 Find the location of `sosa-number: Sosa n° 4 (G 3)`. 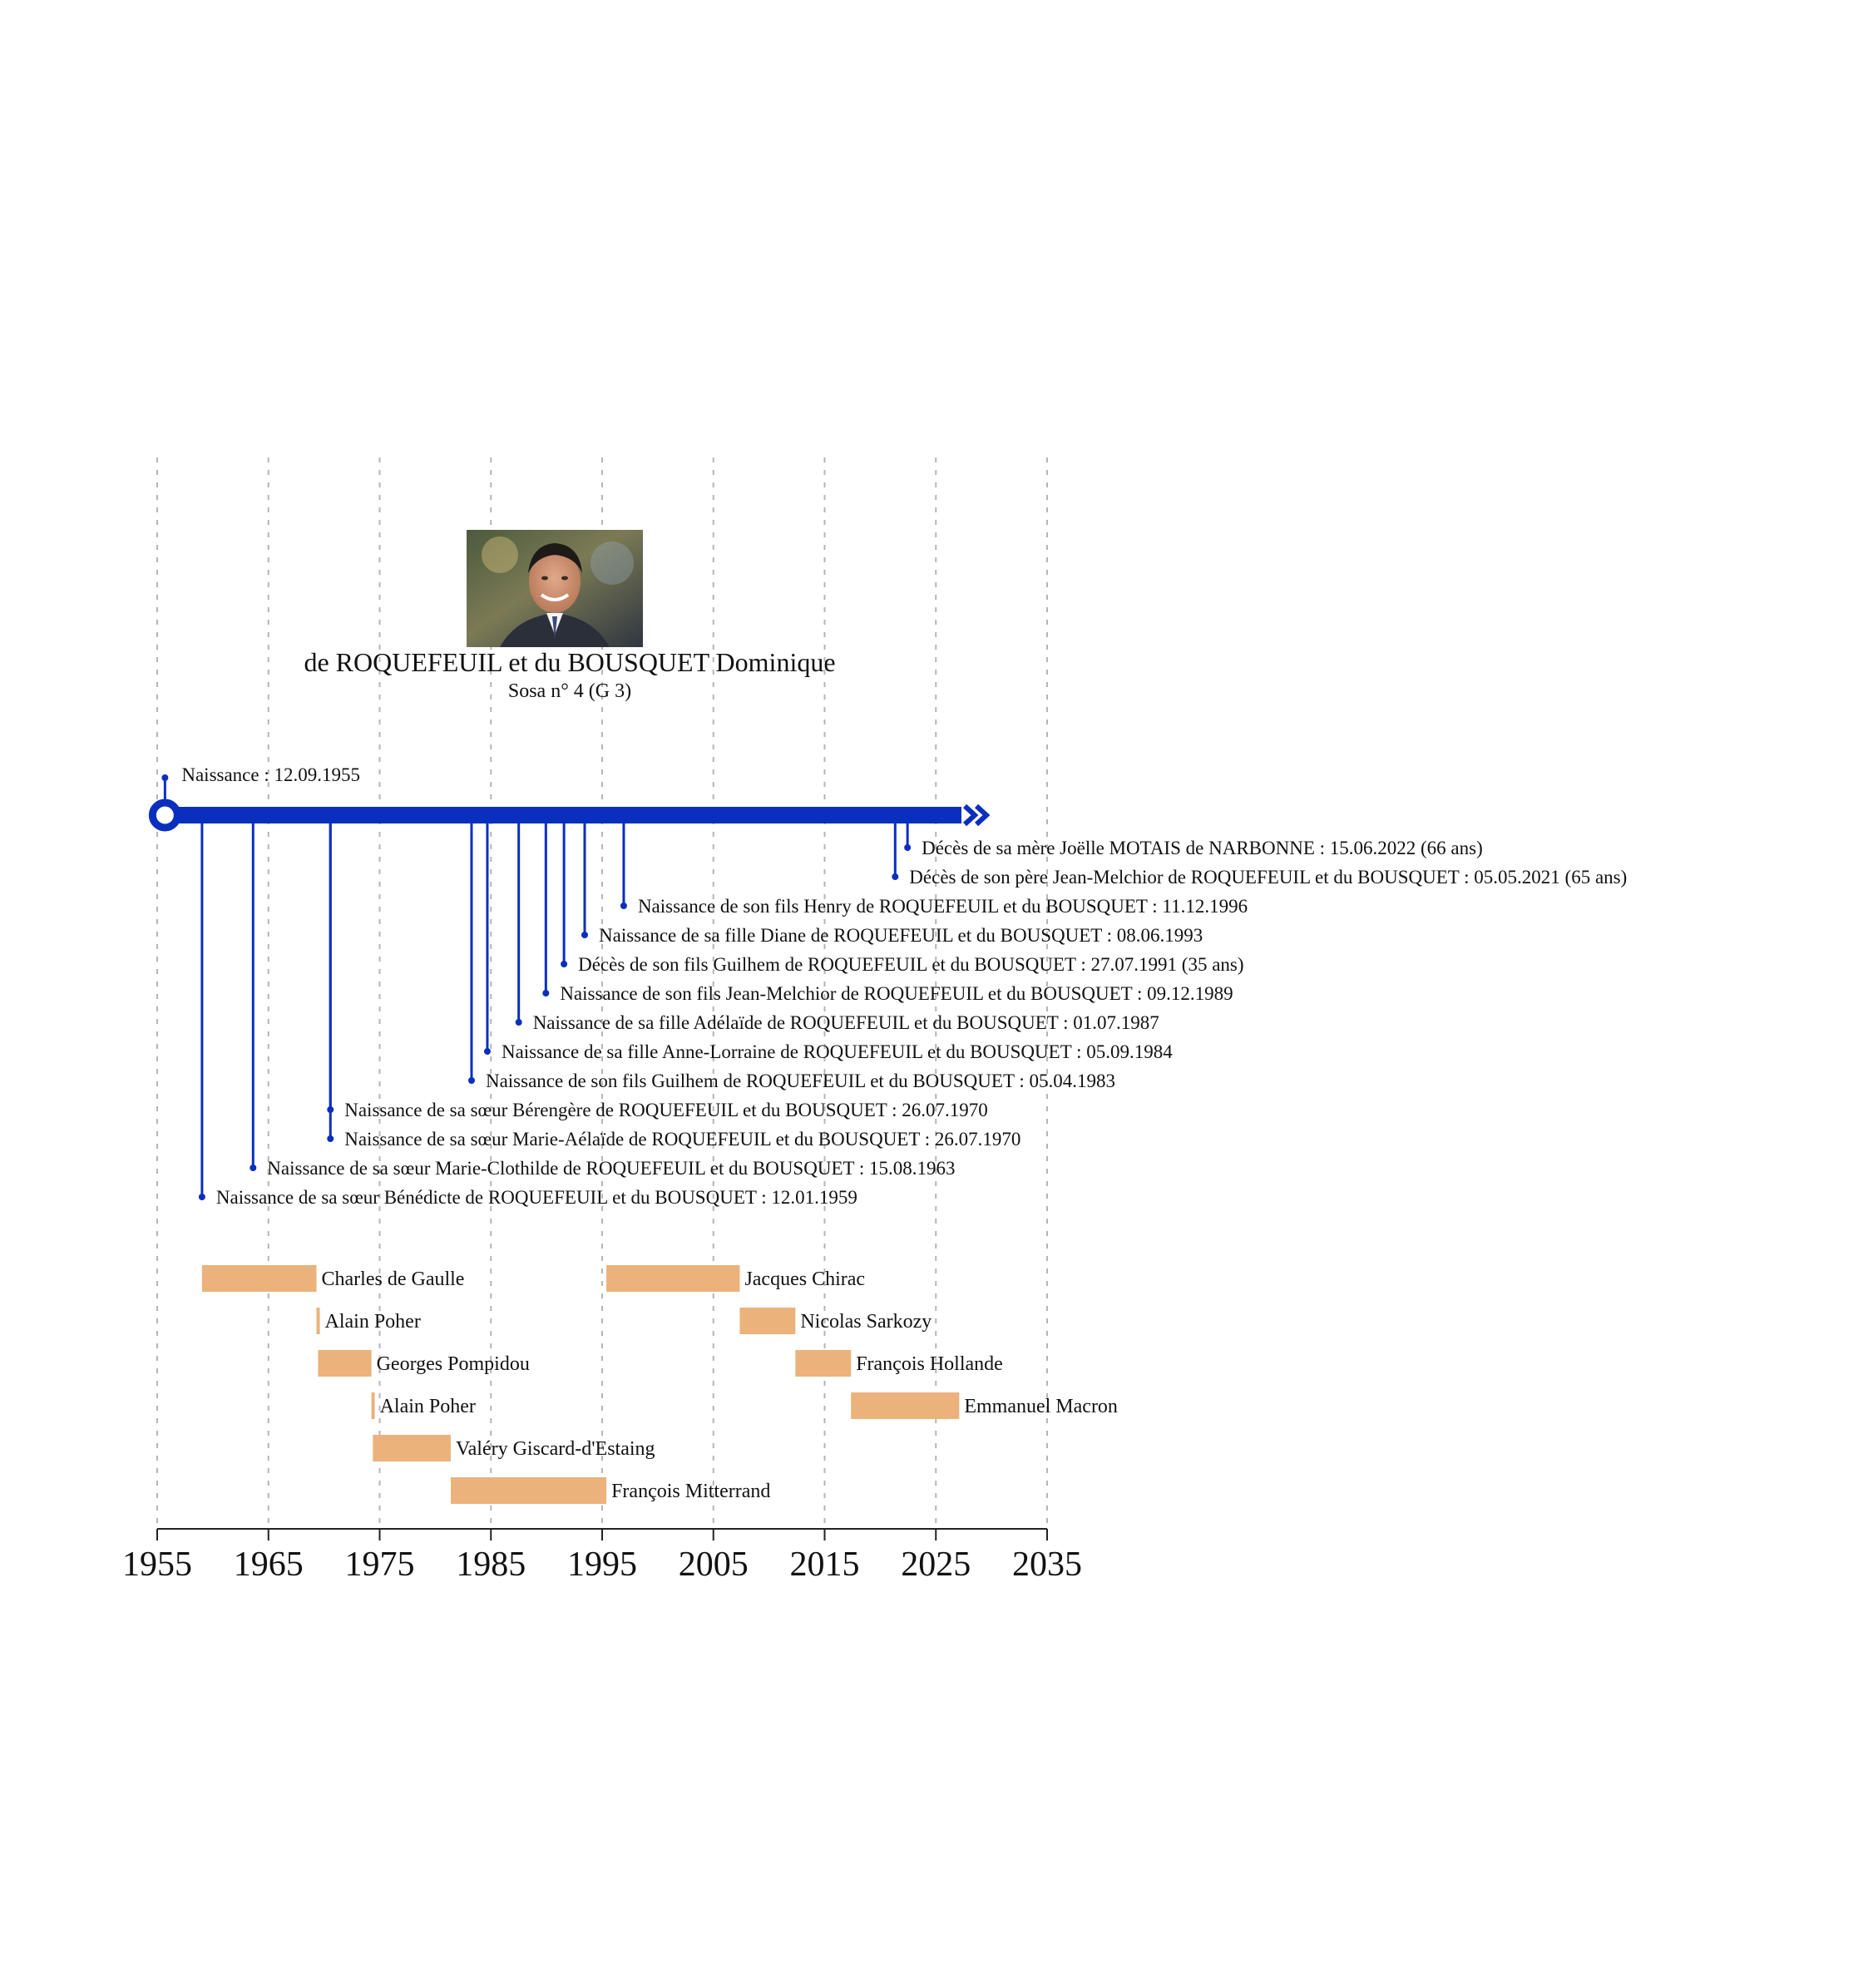

sosa-number: Sosa n° 4 (G 3) is located at coordinates (569, 691).